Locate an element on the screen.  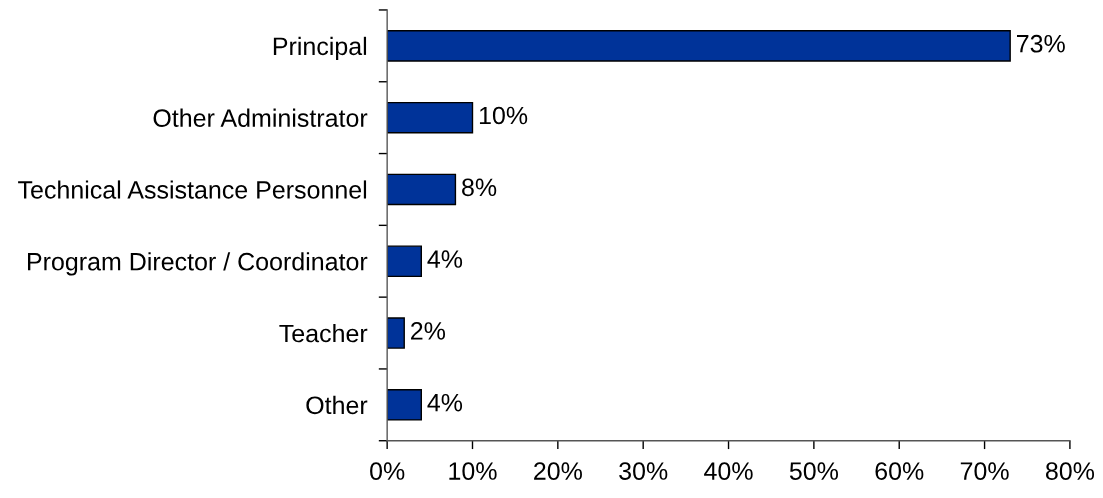
x-tick-label: 60% is located at coordinates (899, 471).